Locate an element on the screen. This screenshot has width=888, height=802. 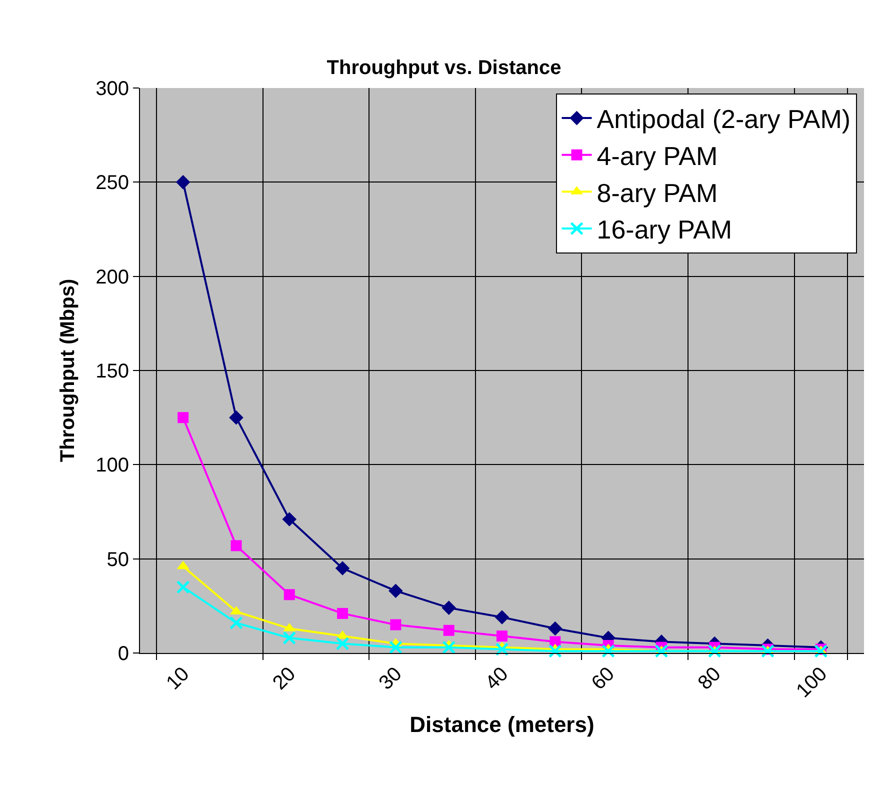
y-tick-label: 150 is located at coordinates (112, 371).